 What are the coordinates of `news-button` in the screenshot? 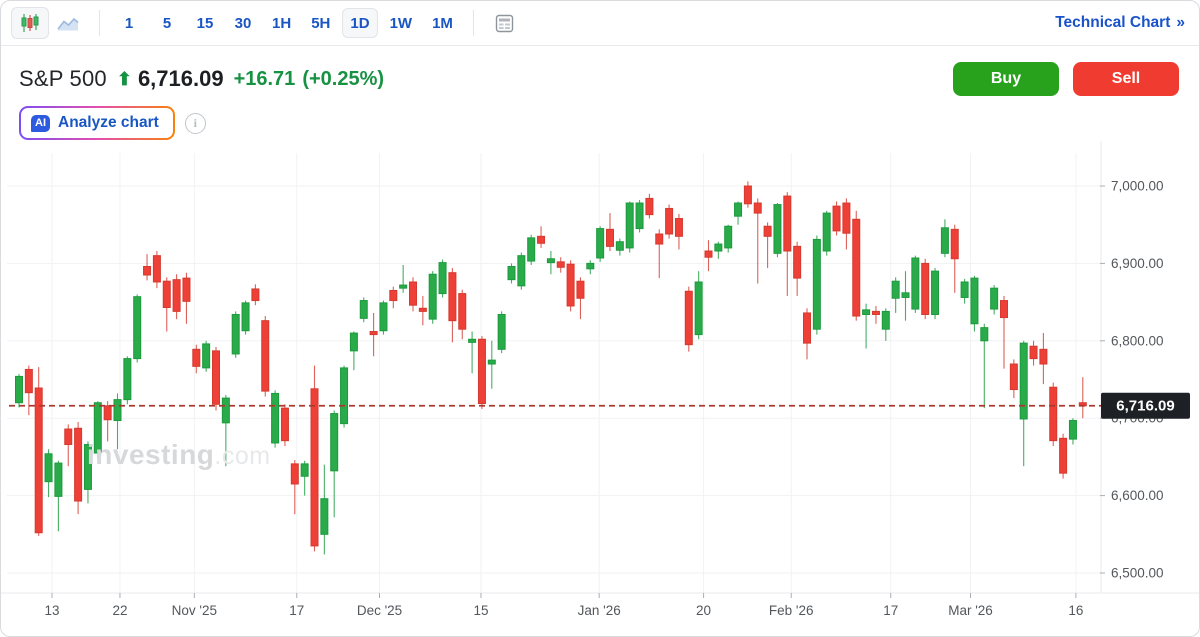 It's located at (505, 23).